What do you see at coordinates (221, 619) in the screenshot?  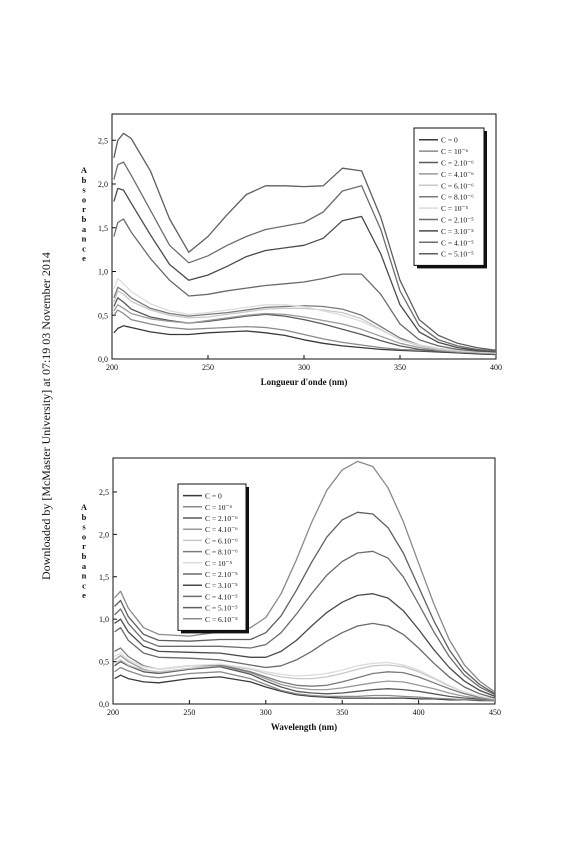 I see `legend-label: C = 6.10⁻⁵` at bounding box center [221, 619].